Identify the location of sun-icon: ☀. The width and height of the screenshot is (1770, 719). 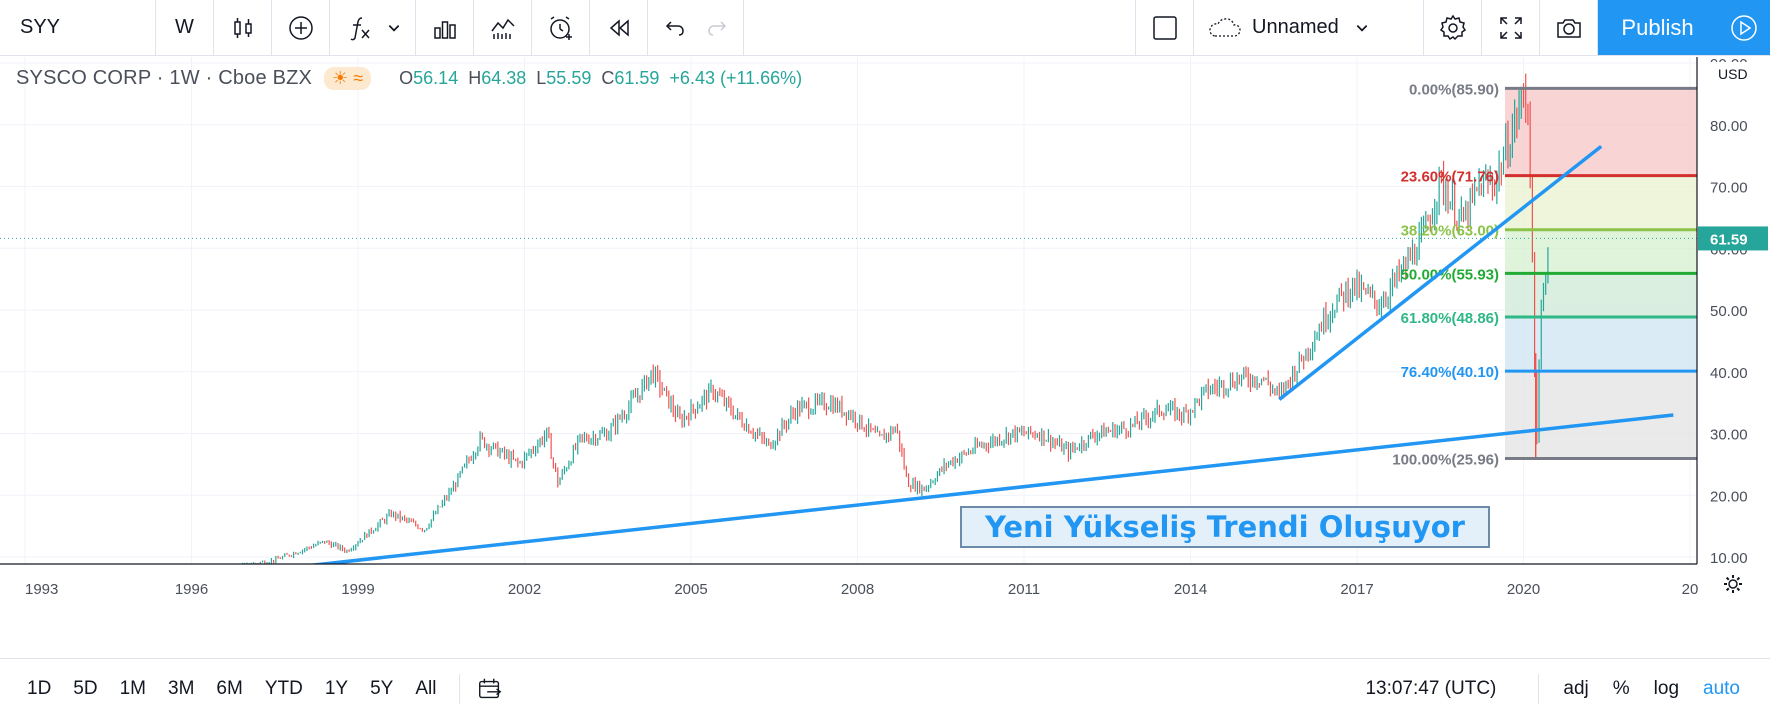
(340, 78).